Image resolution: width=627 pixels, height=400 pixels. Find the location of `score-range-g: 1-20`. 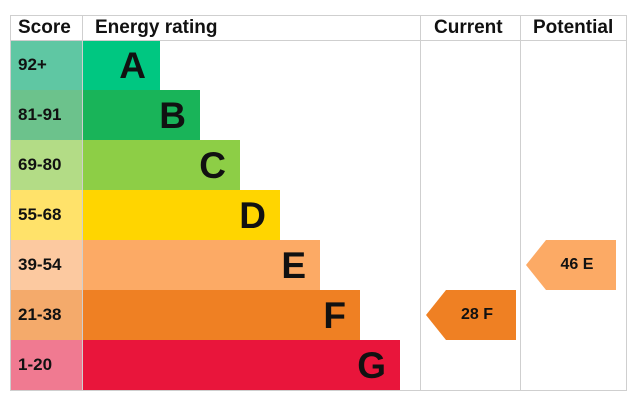

score-range-g: 1-20 is located at coordinates (46, 365).